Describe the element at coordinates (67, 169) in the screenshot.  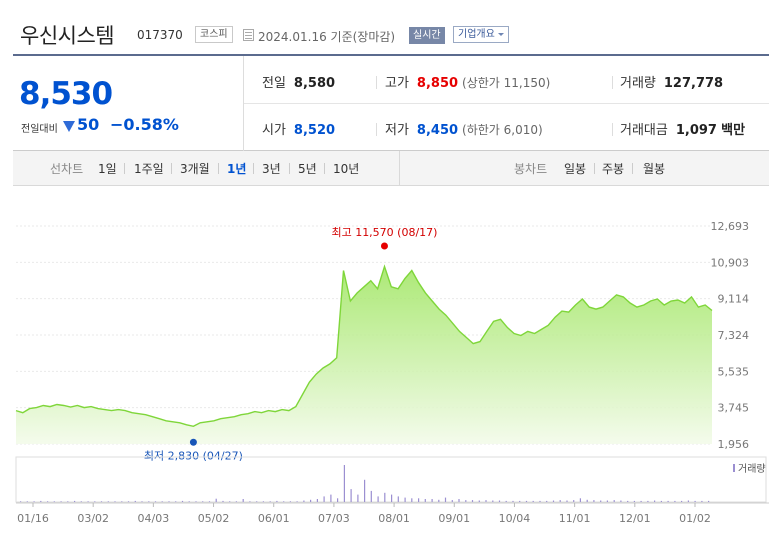
I see `line-chart-label: 선차트` at that location.